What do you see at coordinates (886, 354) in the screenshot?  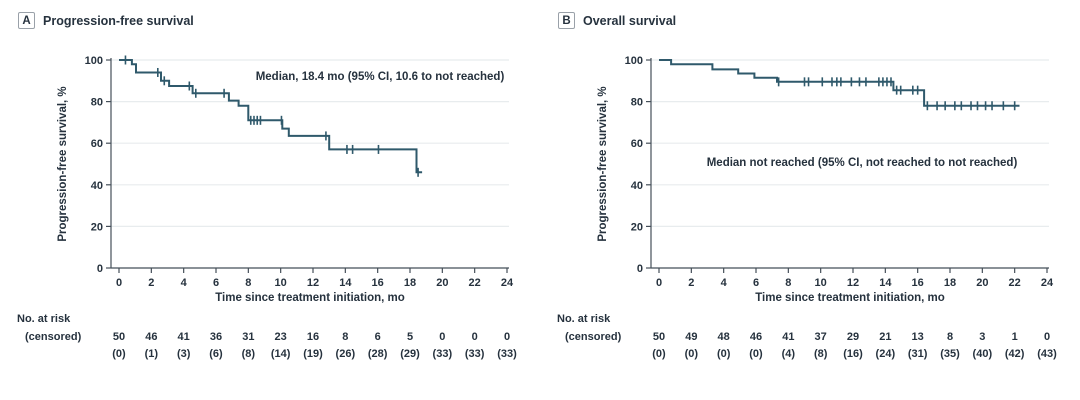 I see `risk-censored-count: (24)` at bounding box center [886, 354].